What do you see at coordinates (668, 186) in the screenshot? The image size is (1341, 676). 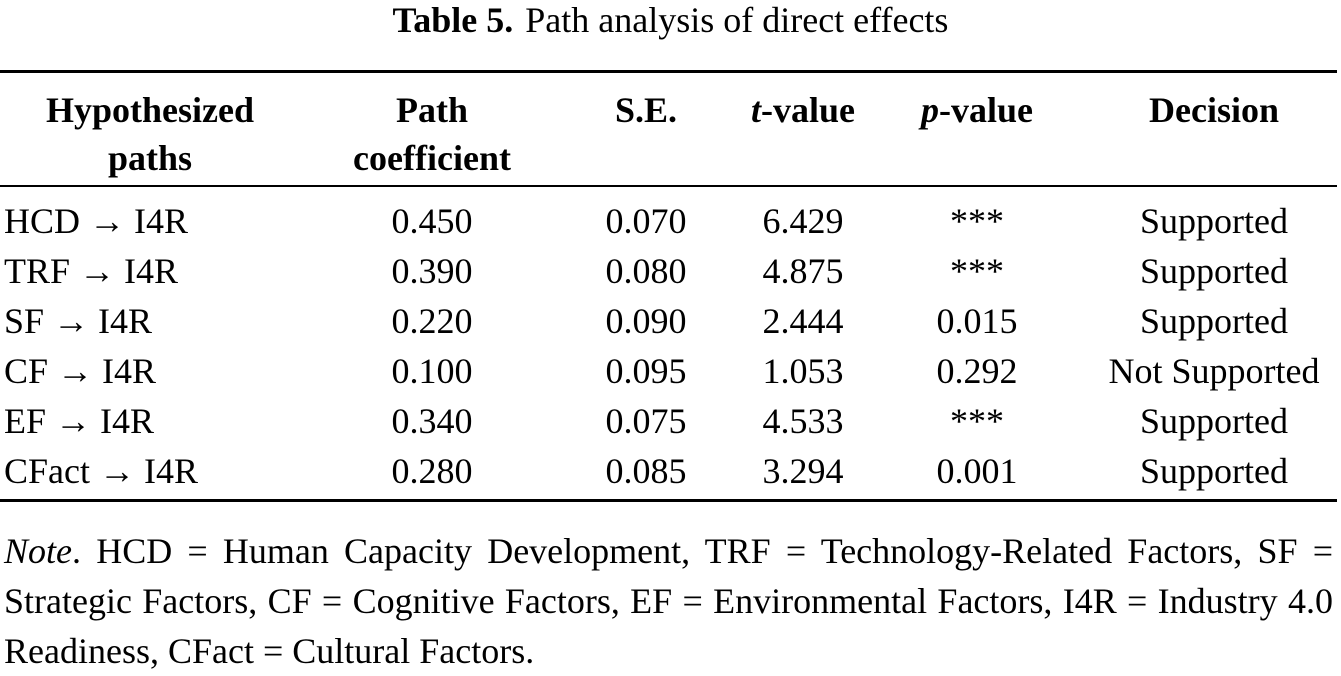 I see `header-rule` at bounding box center [668, 186].